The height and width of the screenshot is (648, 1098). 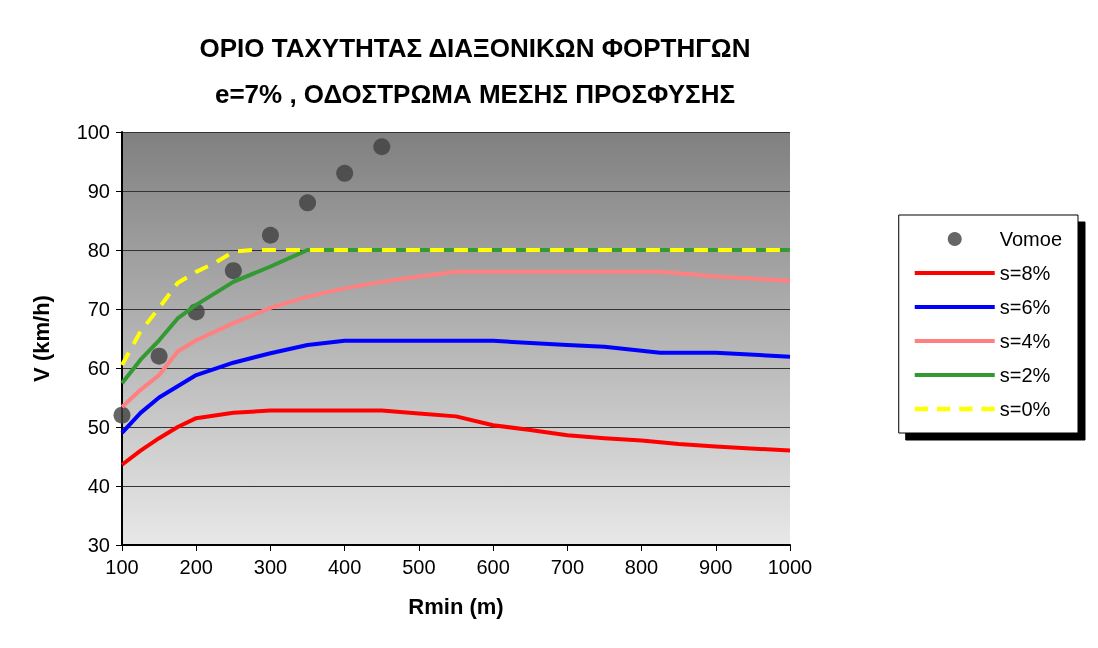 What do you see at coordinates (270, 567) in the screenshot?
I see `x-tick-label: 300` at bounding box center [270, 567].